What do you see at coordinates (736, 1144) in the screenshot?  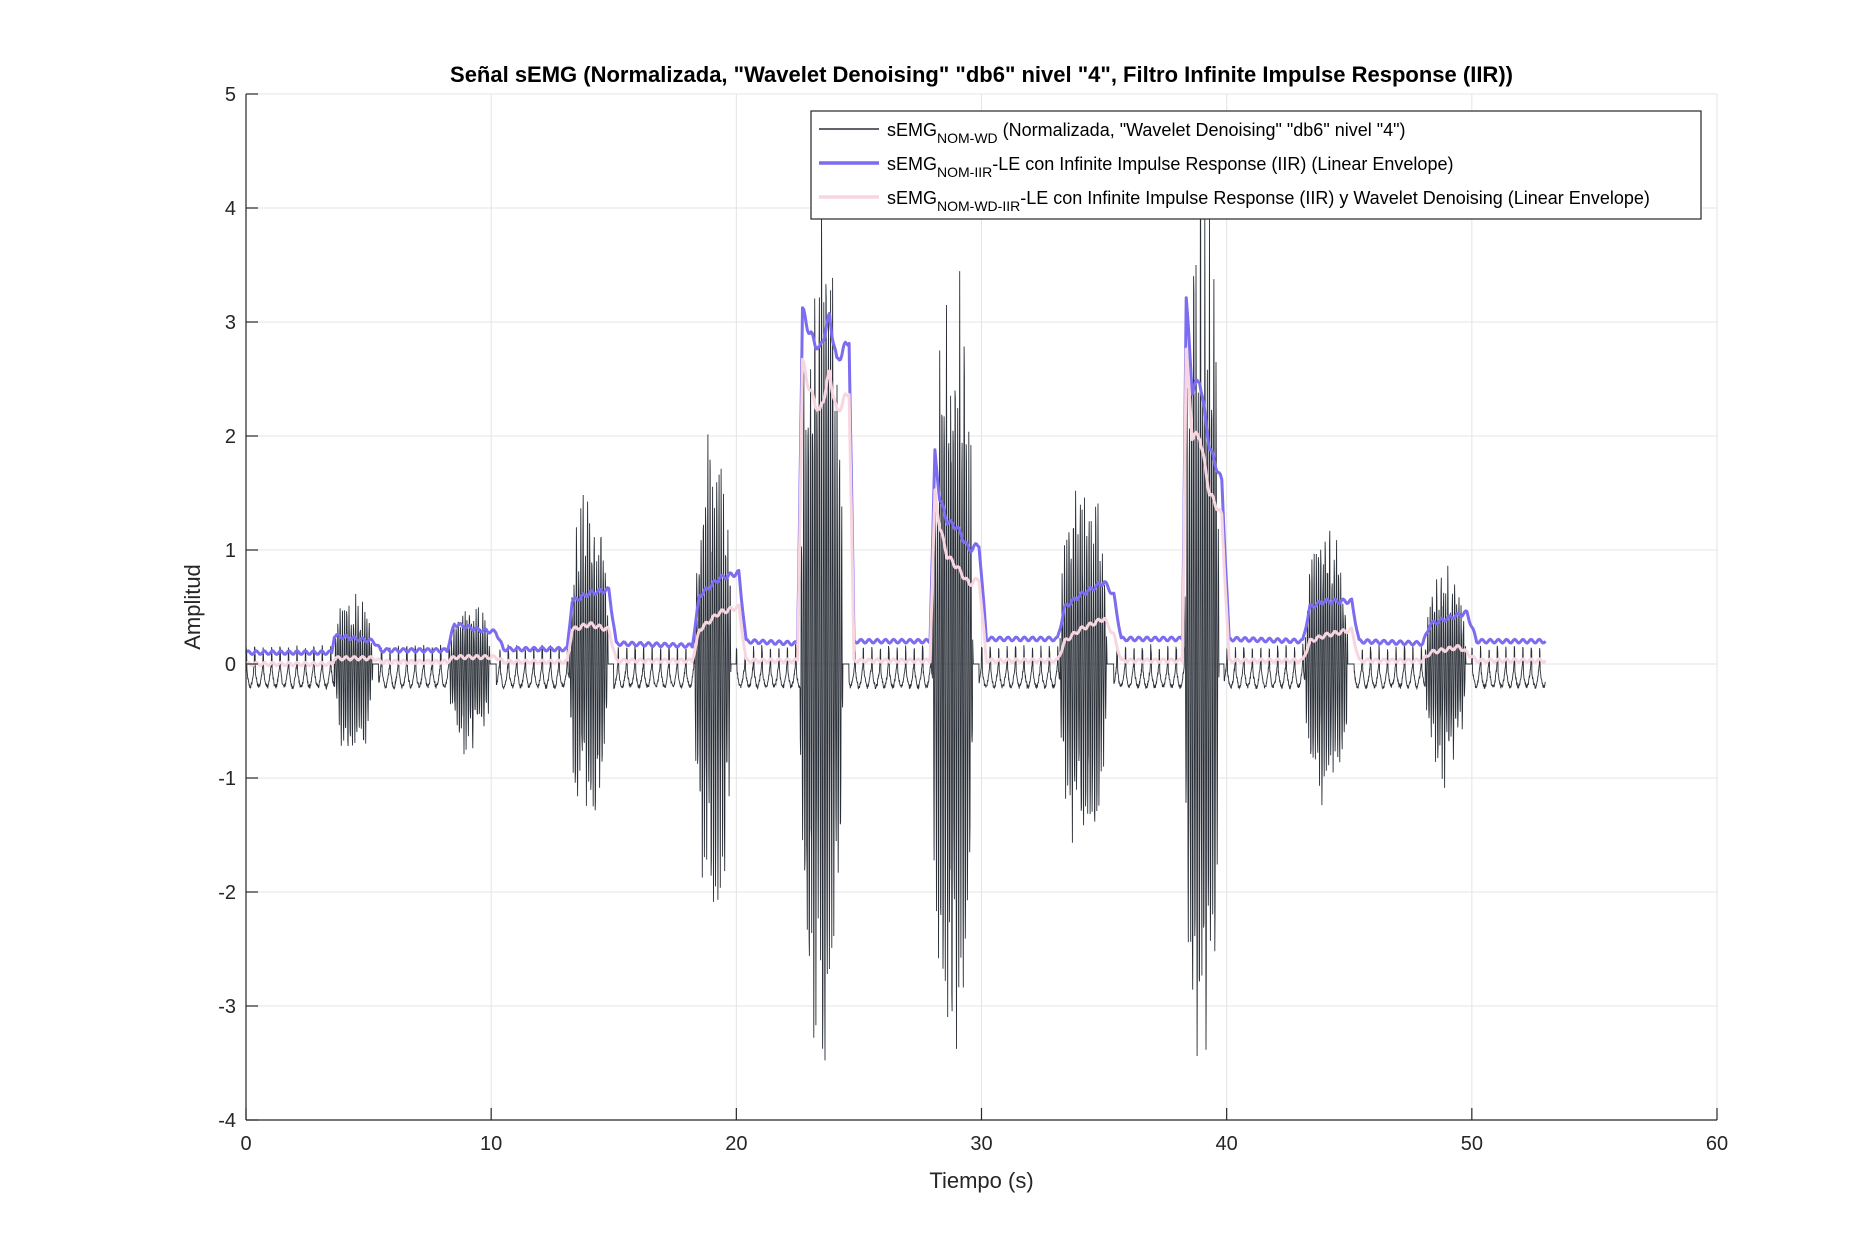 I see `x-tick-label: 20` at bounding box center [736, 1144].